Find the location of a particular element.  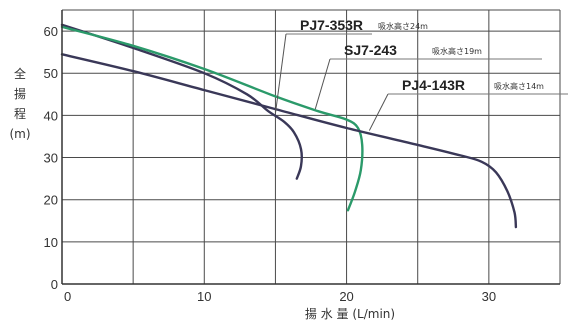

y-tick-label: 50 is located at coordinates (51, 73).